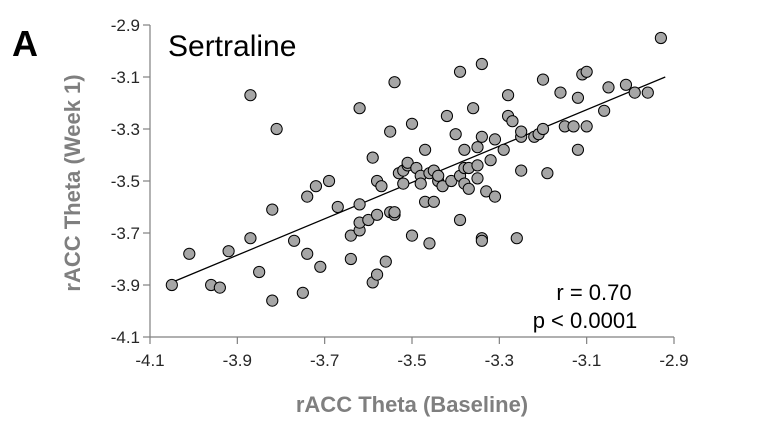  Describe the element at coordinates (586, 360) in the screenshot. I see `x-tick-label: -3.1` at that location.